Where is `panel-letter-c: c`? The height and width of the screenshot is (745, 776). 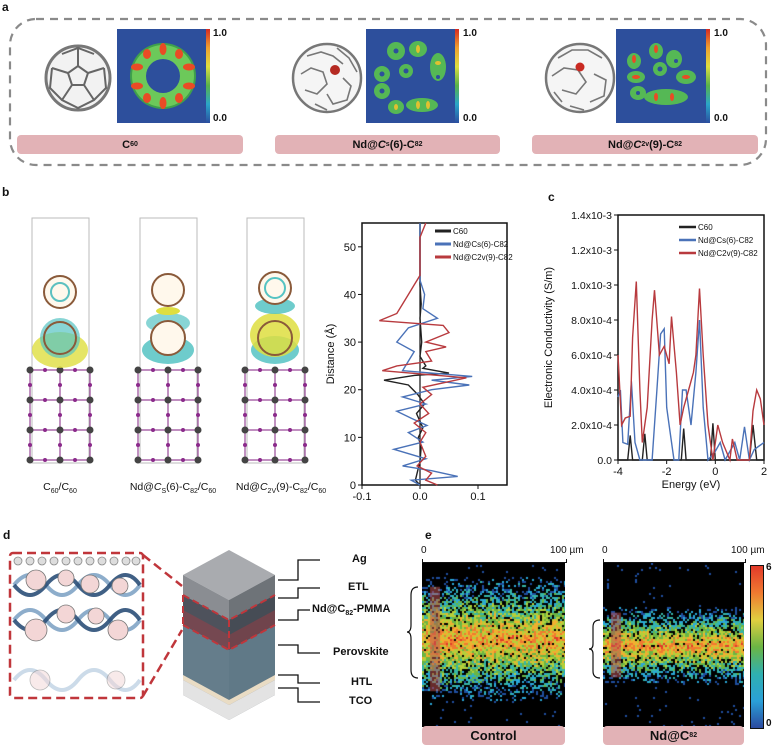 panel-letter-c: c is located at coordinates (551, 197).